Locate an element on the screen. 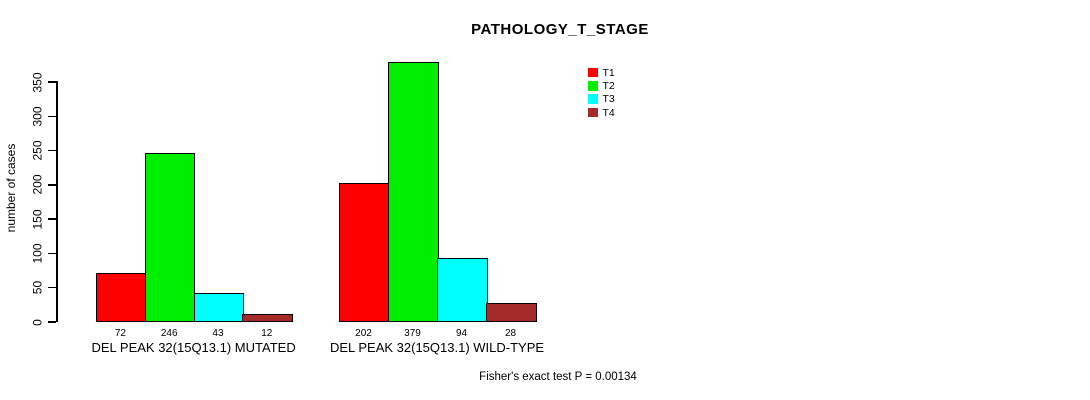 The height and width of the screenshot is (400, 1090). legend-label: T1 is located at coordinates (608, 72).